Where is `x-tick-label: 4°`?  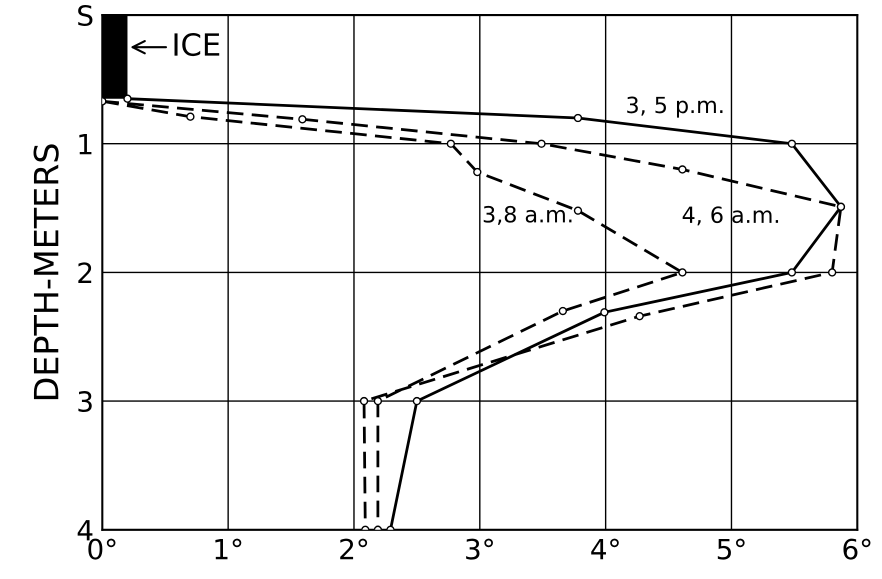 x-tick-label: 4° is located at coordinates (605, 549).